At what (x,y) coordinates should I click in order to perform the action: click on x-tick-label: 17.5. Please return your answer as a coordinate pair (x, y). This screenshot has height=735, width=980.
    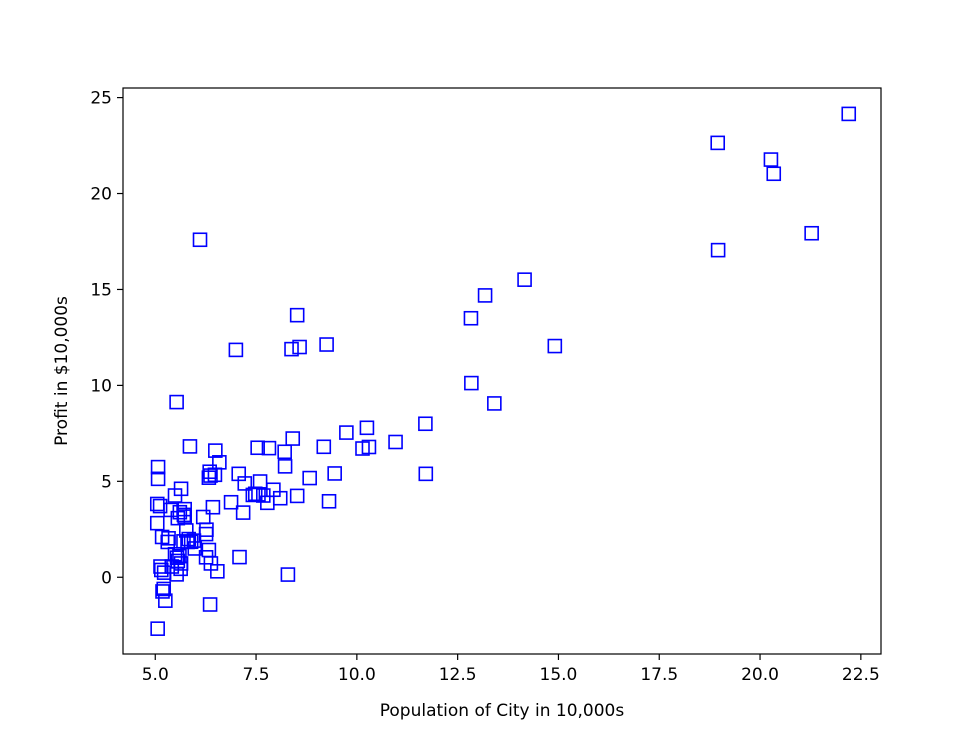
    Looking at the image, I should click on (659, 675).